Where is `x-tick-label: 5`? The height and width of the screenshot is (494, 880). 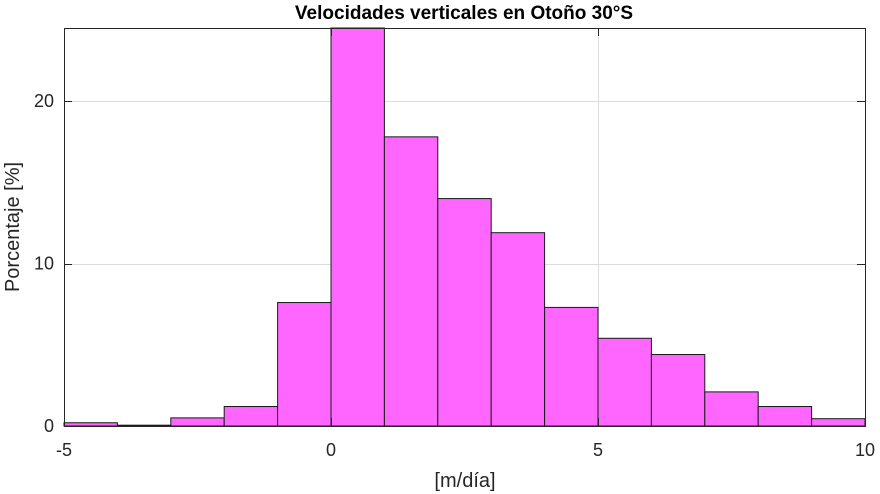 x-tick-label: 5 is located at coordinates (598, 450).